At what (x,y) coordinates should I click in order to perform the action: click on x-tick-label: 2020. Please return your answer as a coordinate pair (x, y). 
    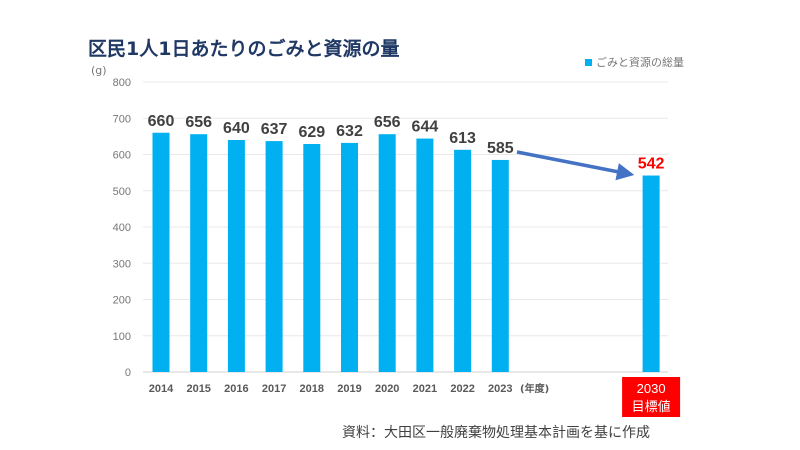
    Looking at the image, I should click on (387, 389).